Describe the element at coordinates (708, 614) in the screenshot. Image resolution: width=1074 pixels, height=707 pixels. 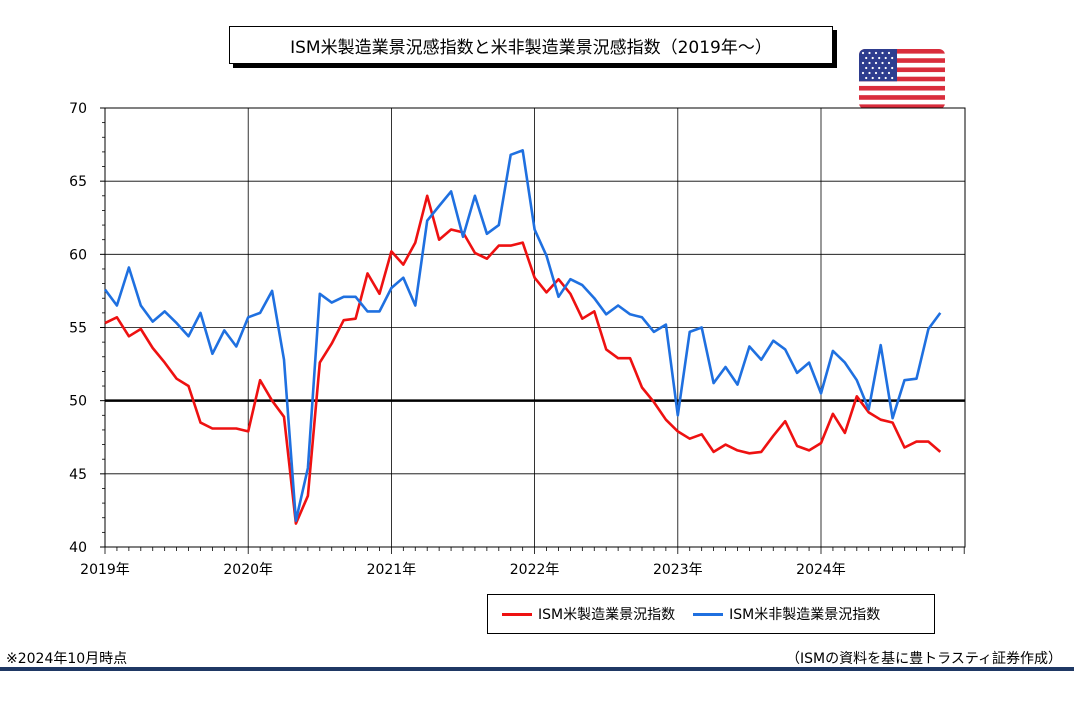
I see `legend-swatch-non-manufacturing` at that location.